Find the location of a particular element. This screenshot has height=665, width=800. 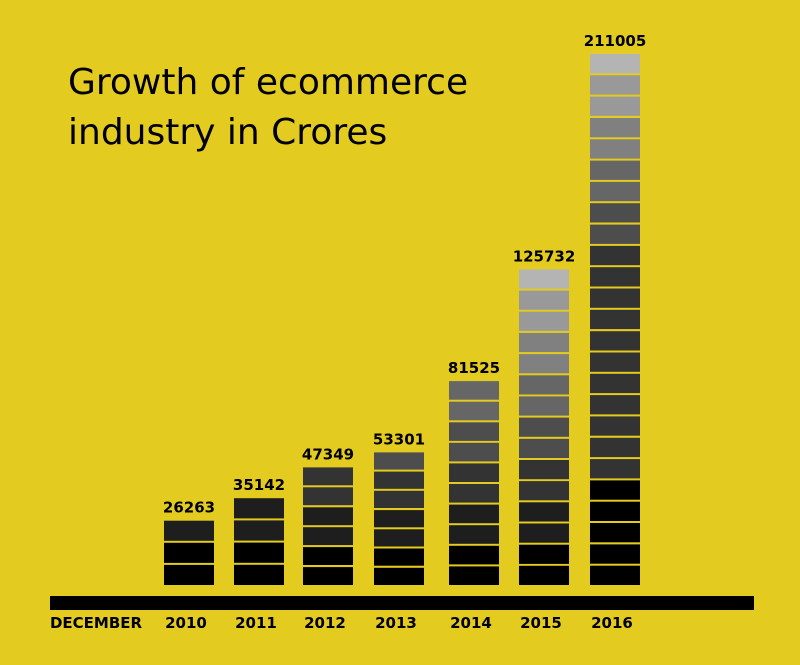

x-tick-label-2012: 2012 is located at coordinates (325, 623).